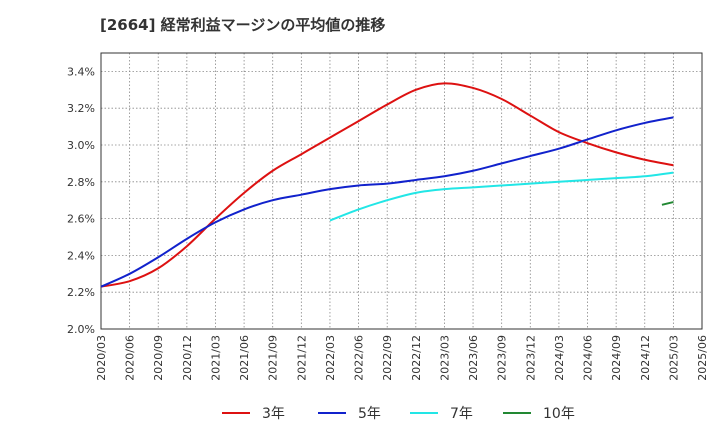 The height and width of the screenshot is (440, 720). What do you see at coordinates (215, 358) in the screenshot?
I see `x-tick-label: 2021/03` at bounding box center [215, 358].